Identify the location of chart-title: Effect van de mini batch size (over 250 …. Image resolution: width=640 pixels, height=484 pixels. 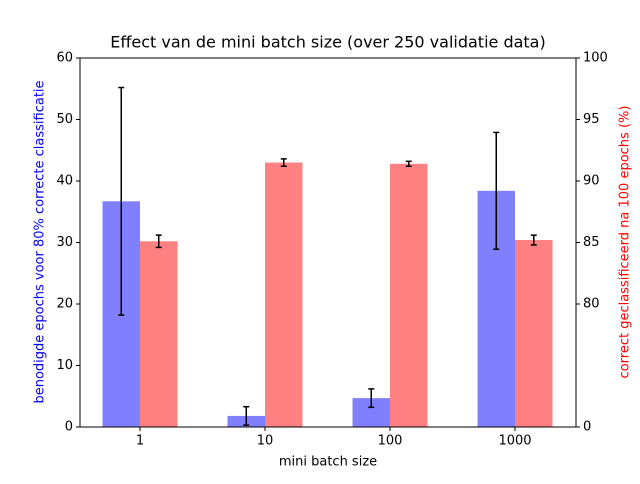
(327, 42).